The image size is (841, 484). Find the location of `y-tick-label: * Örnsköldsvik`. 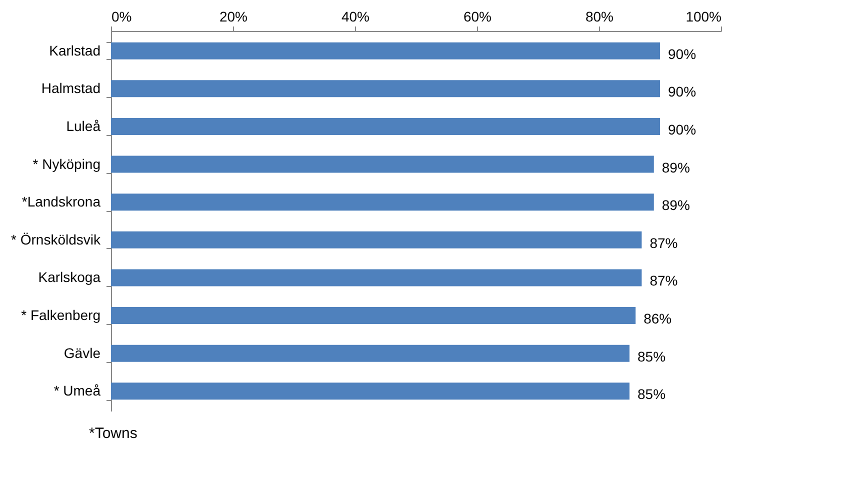

y-tick-label: * Örnsköldsvik is located at coordinates (56, 239).